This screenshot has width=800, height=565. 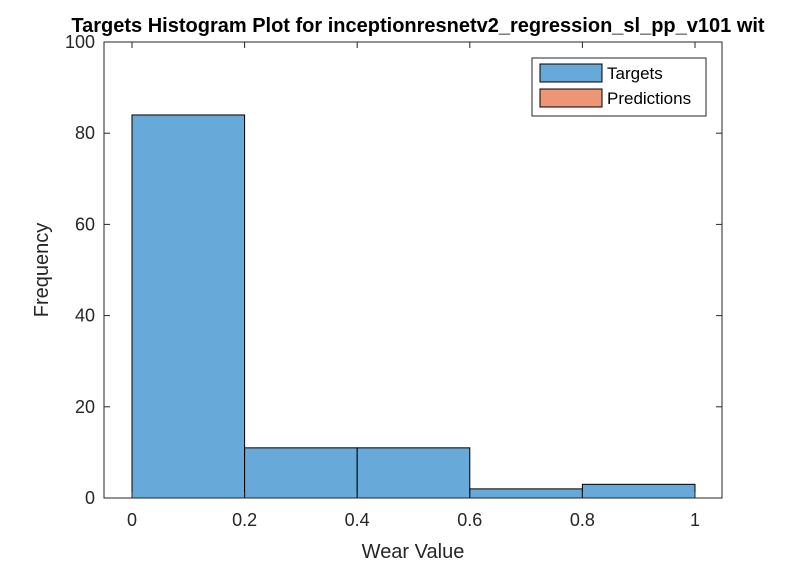 What do you see at coordinates (85, 407) in the screenshot?
I see `y-tick-label: 20` at bounding box center [85, 407].